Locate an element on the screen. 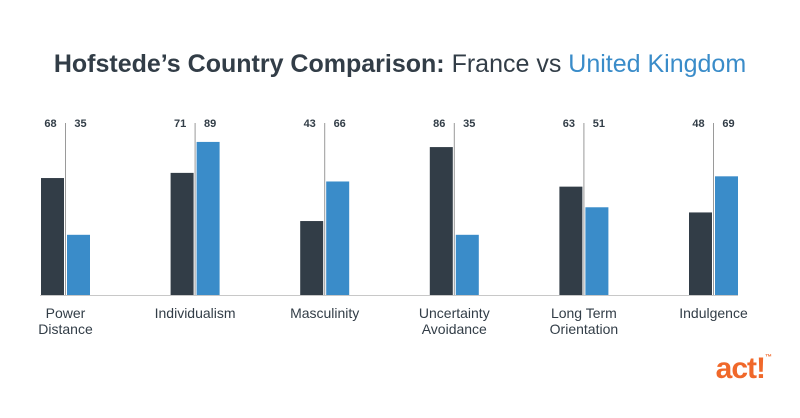  data-label: 63 is located at coordinates (569, 124).